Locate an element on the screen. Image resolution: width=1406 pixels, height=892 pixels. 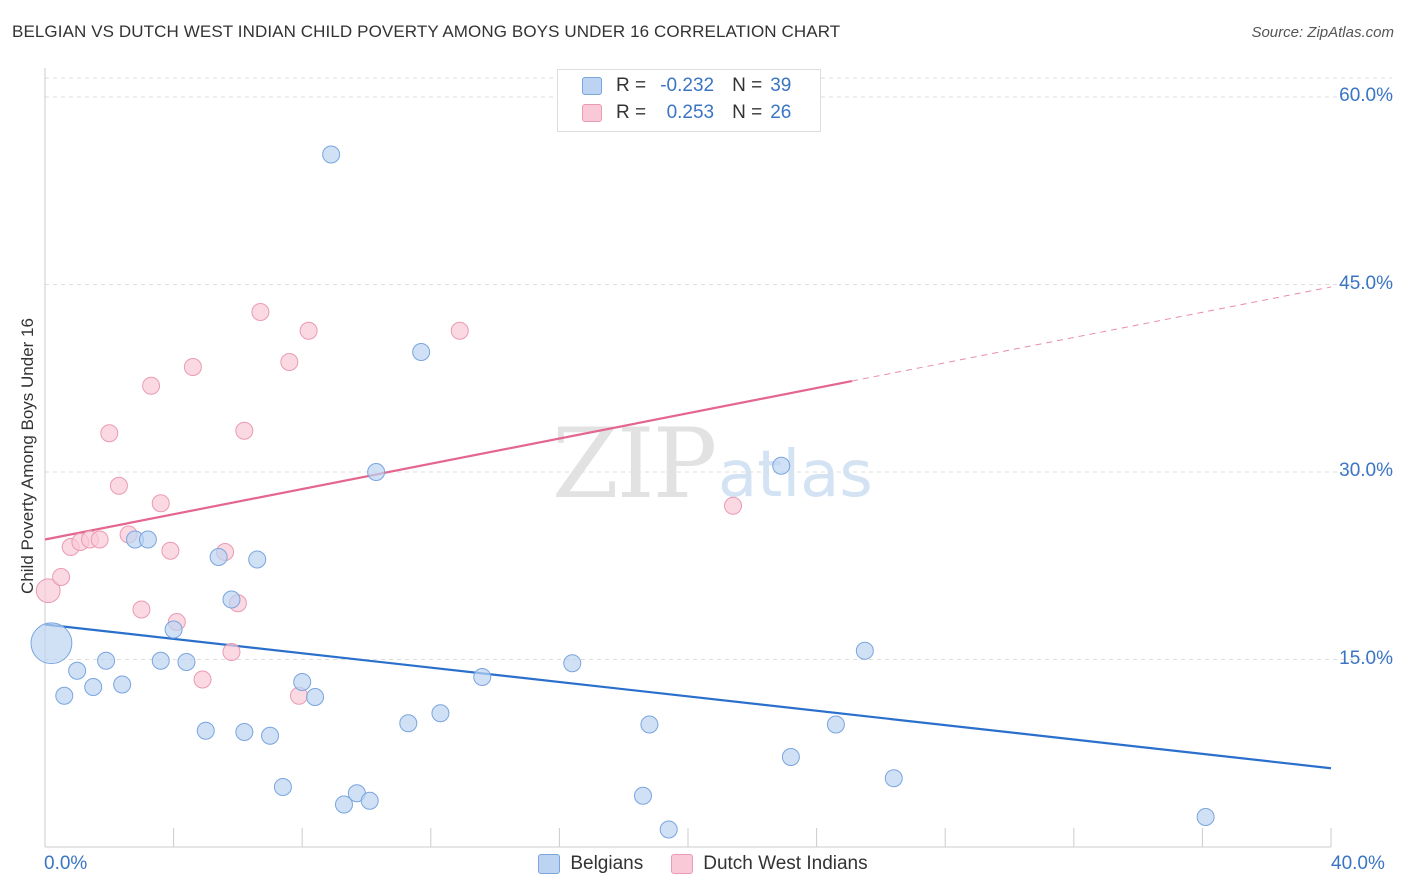
legend-item-belgians: Belgians is located at coordinates (590, 864).